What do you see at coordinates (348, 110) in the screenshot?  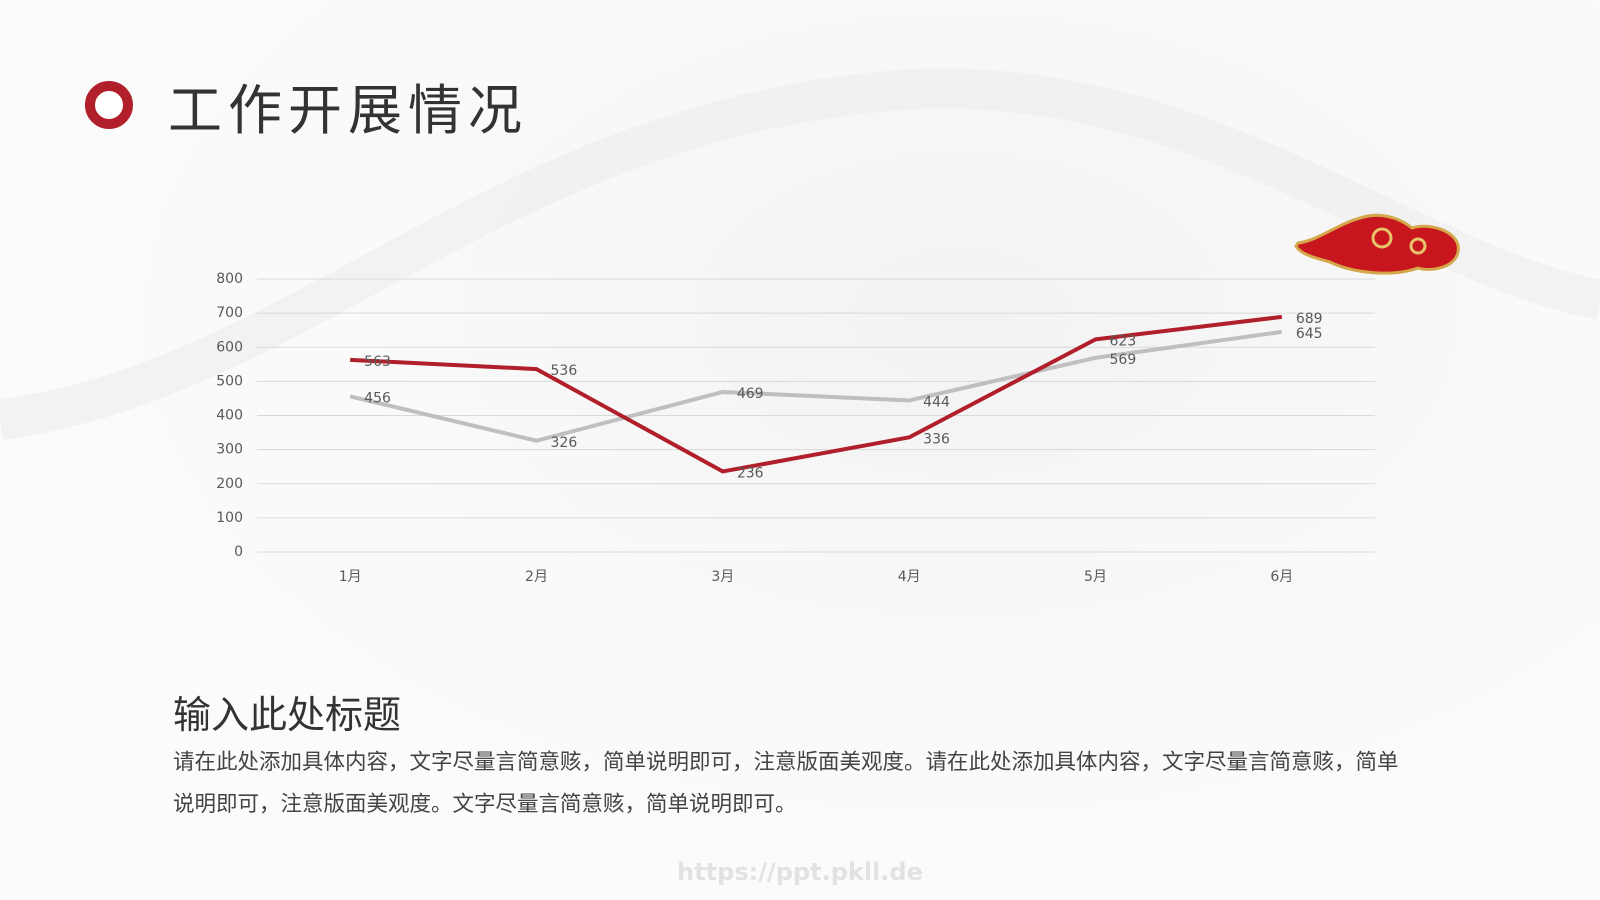 I see `slide-title: 工作开展情况` at bounding box center [348, 110].